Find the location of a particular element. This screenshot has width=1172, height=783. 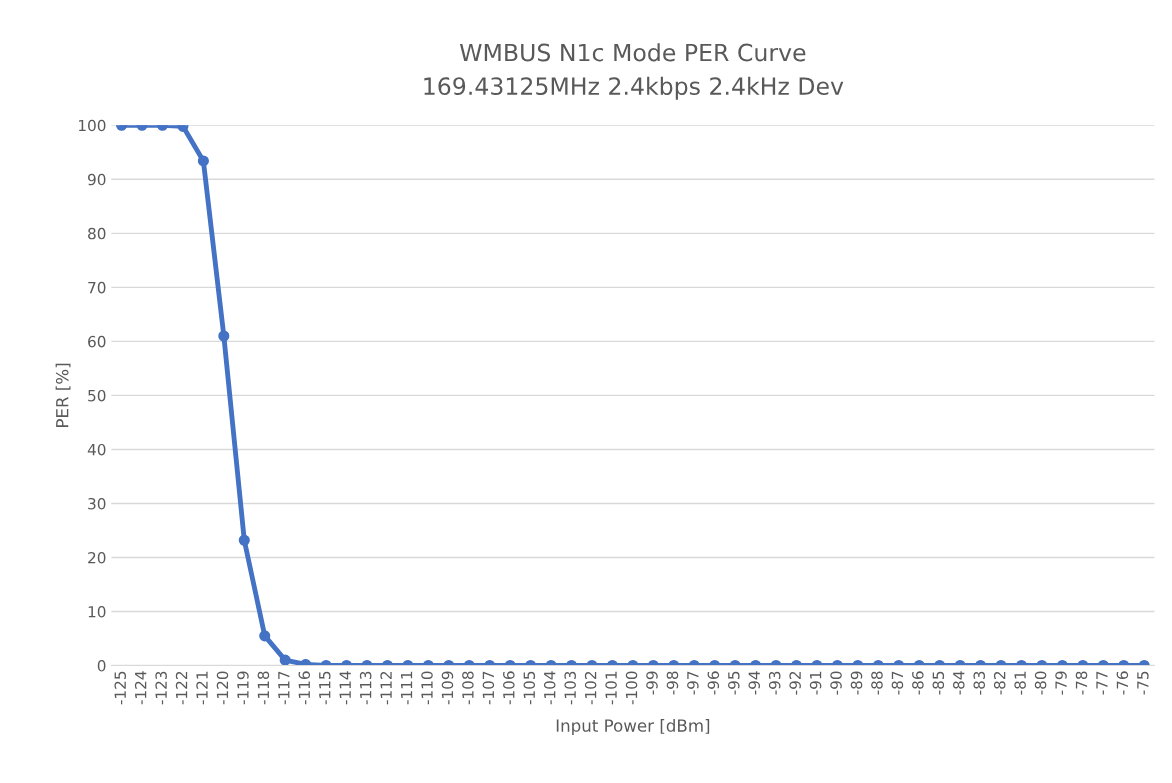

x-tick-label: -89 is located at coordinates (856, 683).